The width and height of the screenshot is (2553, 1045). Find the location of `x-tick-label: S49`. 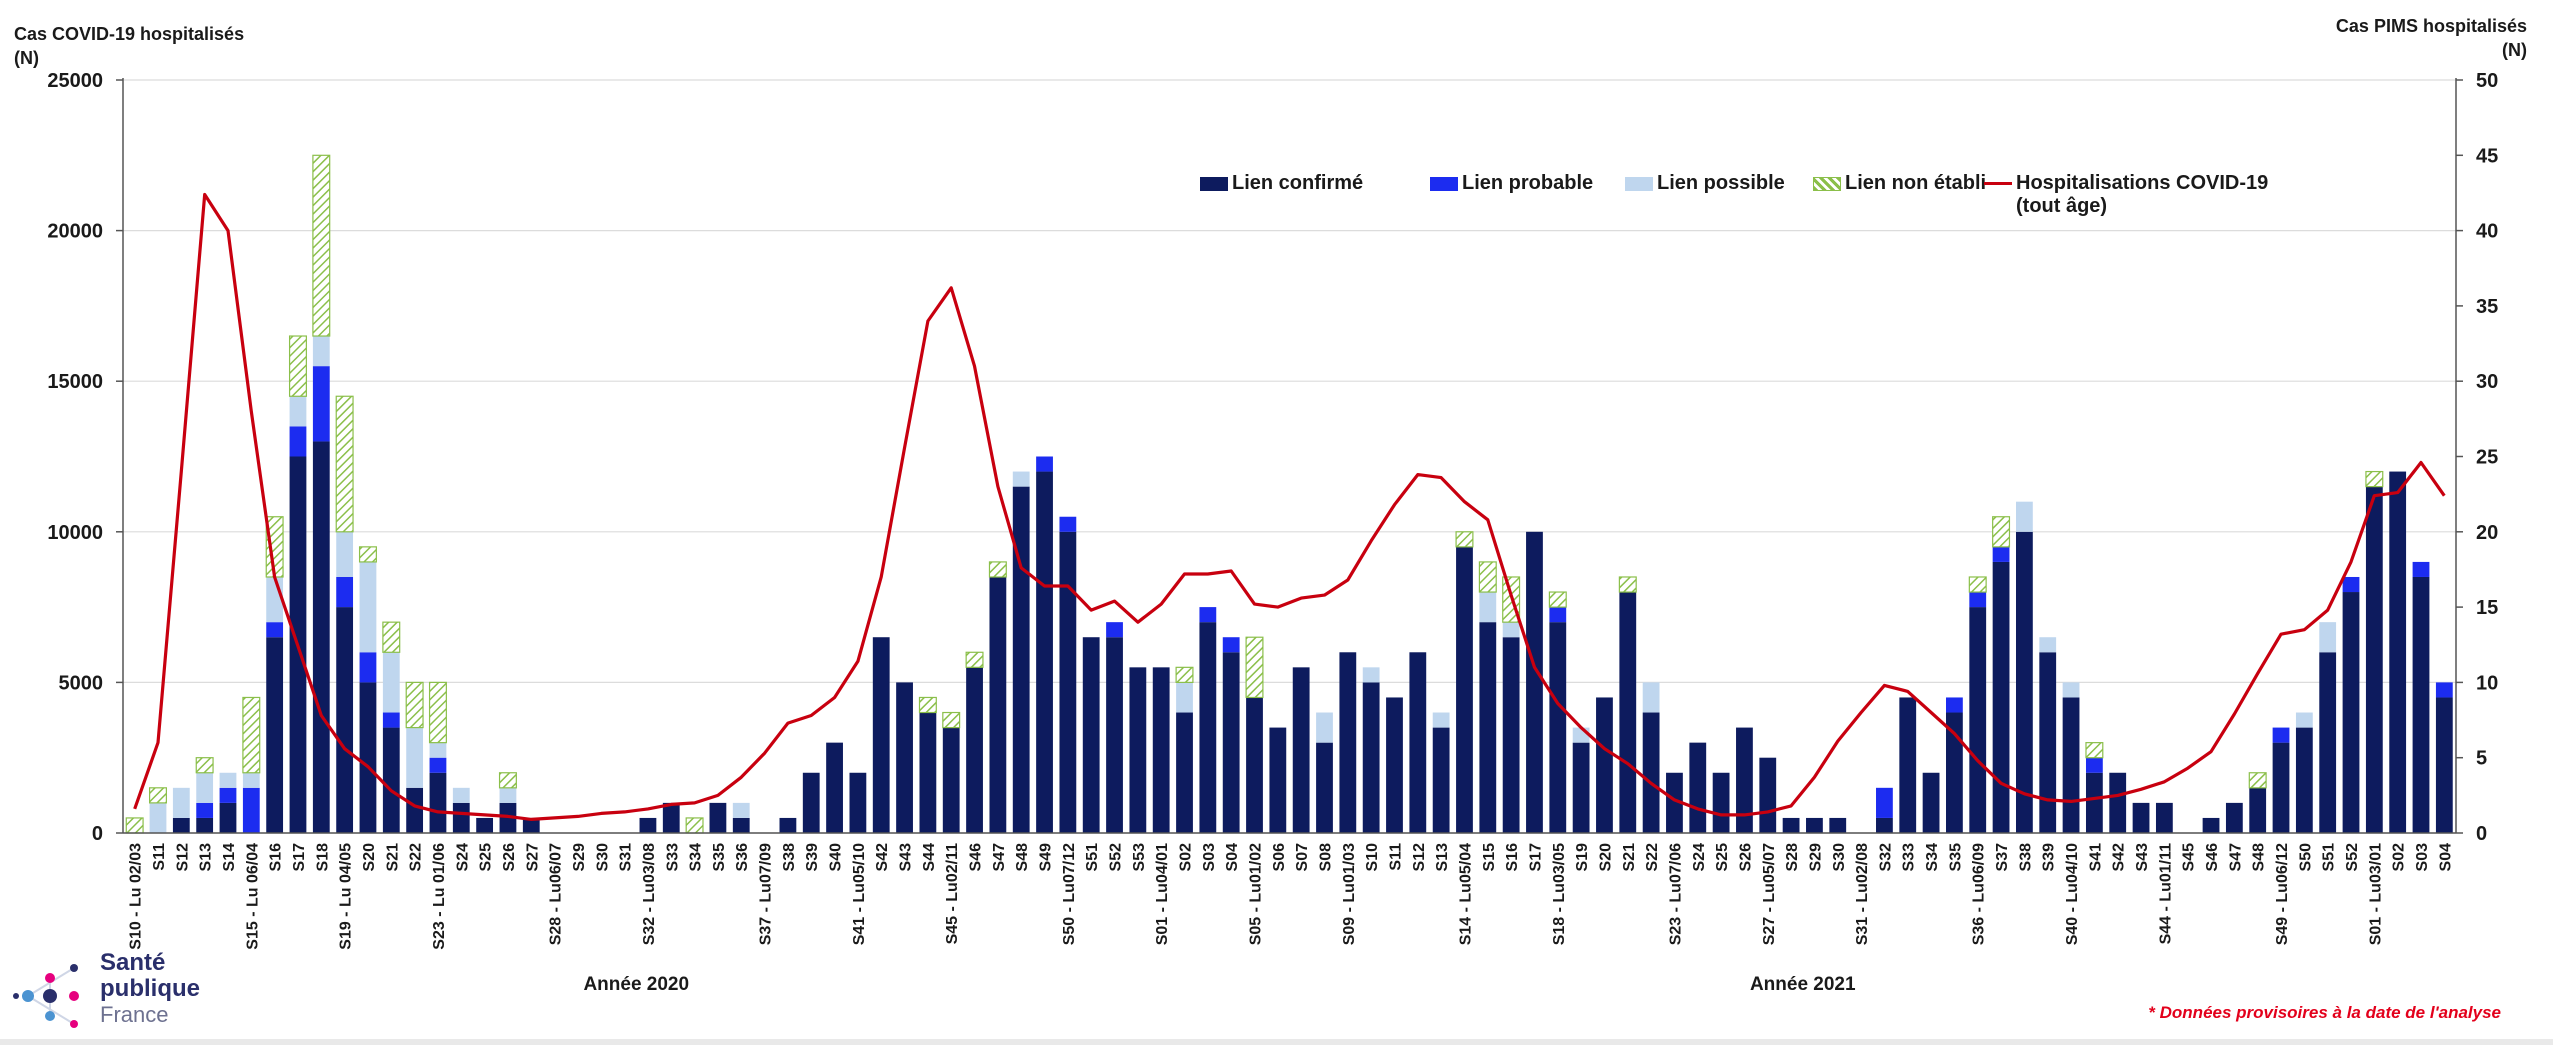

x-tick-label: S49 is located at coordinates (1046, 857).